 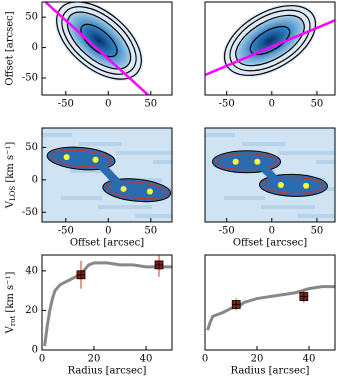 I want to click on y-axis-label: Vrot [km s⁻¹], so click(x=11, y=303).